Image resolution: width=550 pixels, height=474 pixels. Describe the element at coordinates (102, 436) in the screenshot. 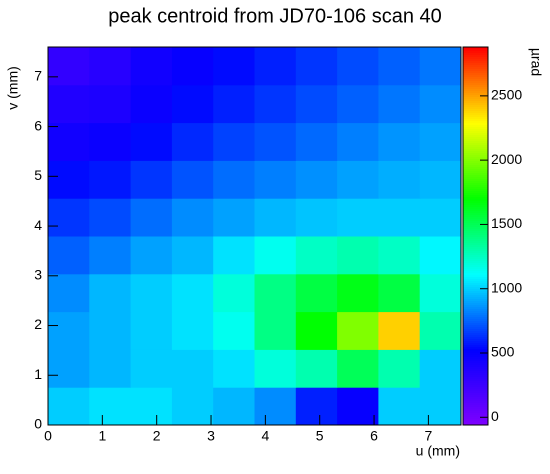

I see `x-tick-label: 1` at that location.